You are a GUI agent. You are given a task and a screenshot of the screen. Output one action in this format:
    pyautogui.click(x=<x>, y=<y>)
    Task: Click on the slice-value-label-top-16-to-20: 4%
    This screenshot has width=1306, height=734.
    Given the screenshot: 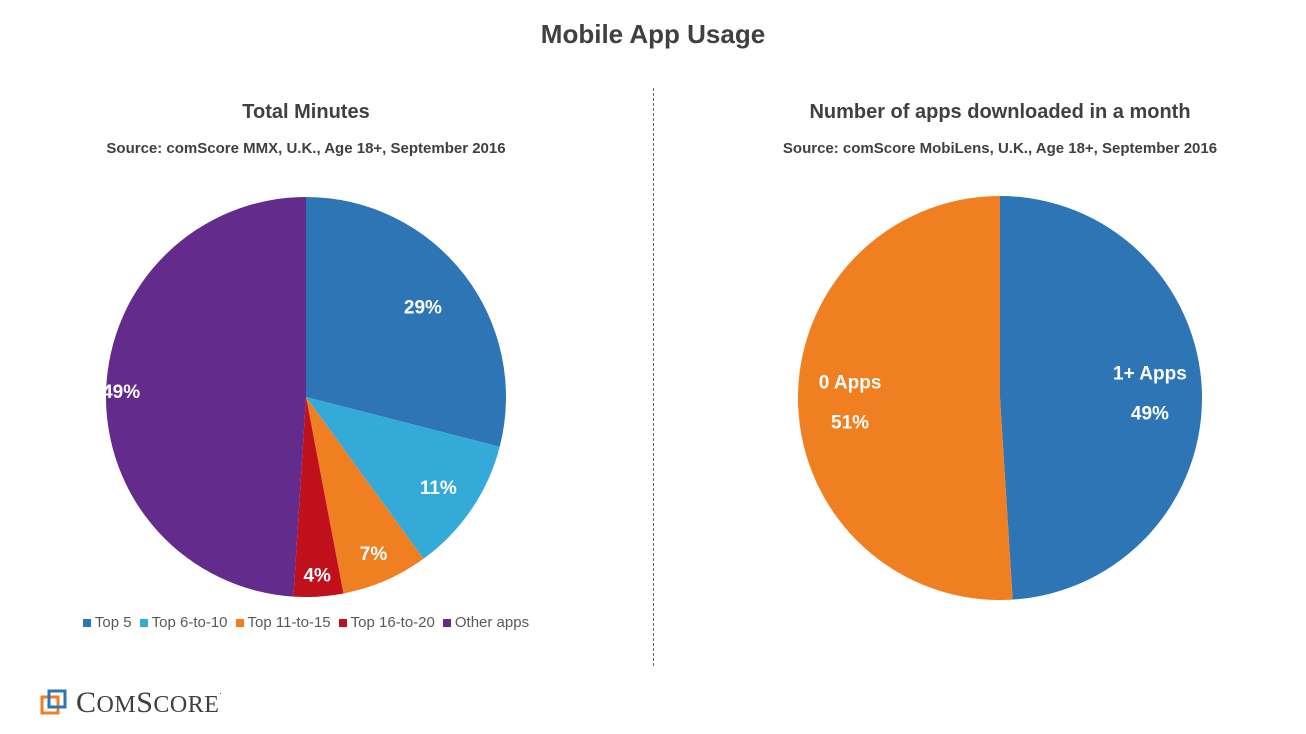 What is the action you would take?
    pyautogui.click(x=317, y=576)
    